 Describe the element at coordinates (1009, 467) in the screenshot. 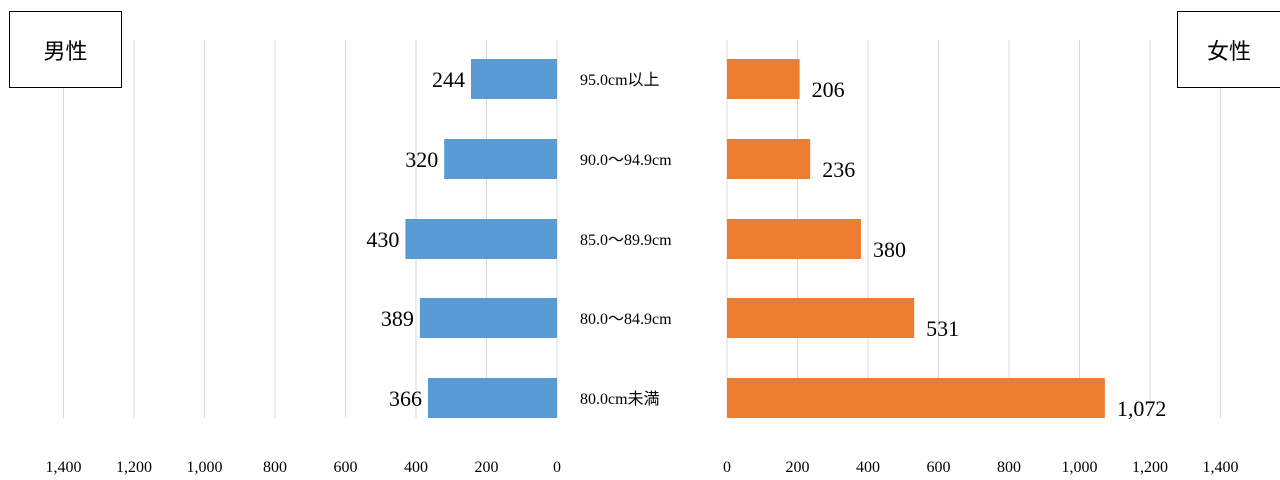

I see `female-x-tick-label: 800` at that location.